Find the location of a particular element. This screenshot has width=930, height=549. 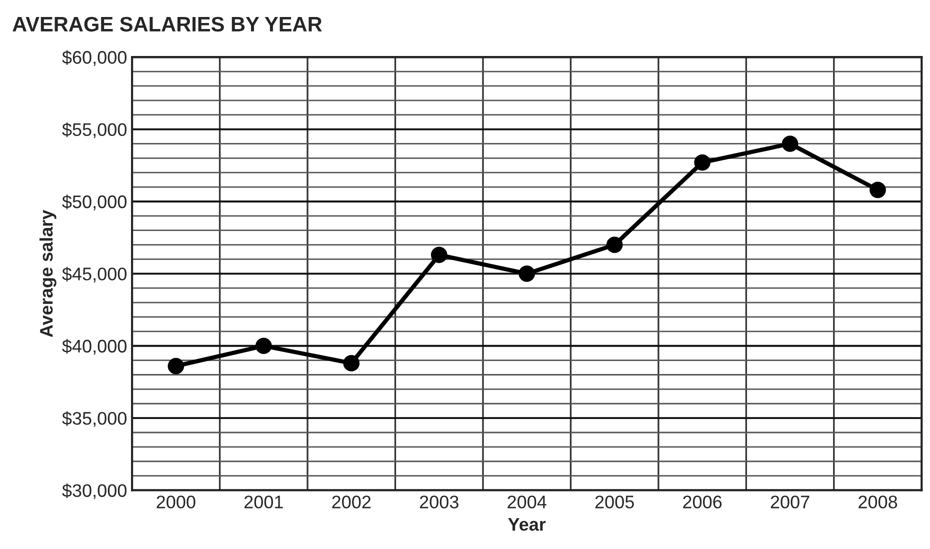

x-tick-label: 2003 is located at coordinates (439, 502).